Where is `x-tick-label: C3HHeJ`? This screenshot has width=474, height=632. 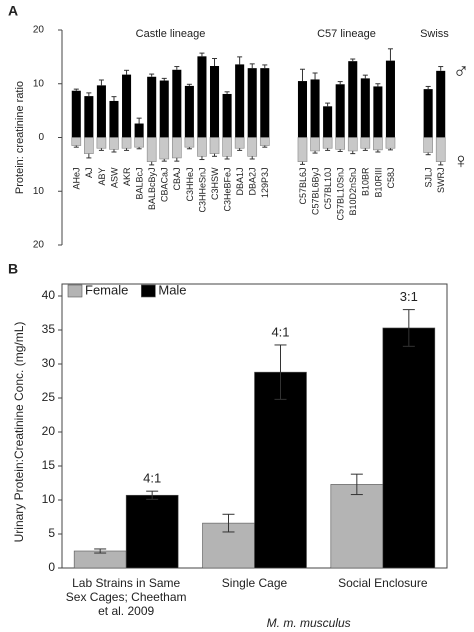
x-tick-label: C3HHeJ is located at coordinates (190, 185).